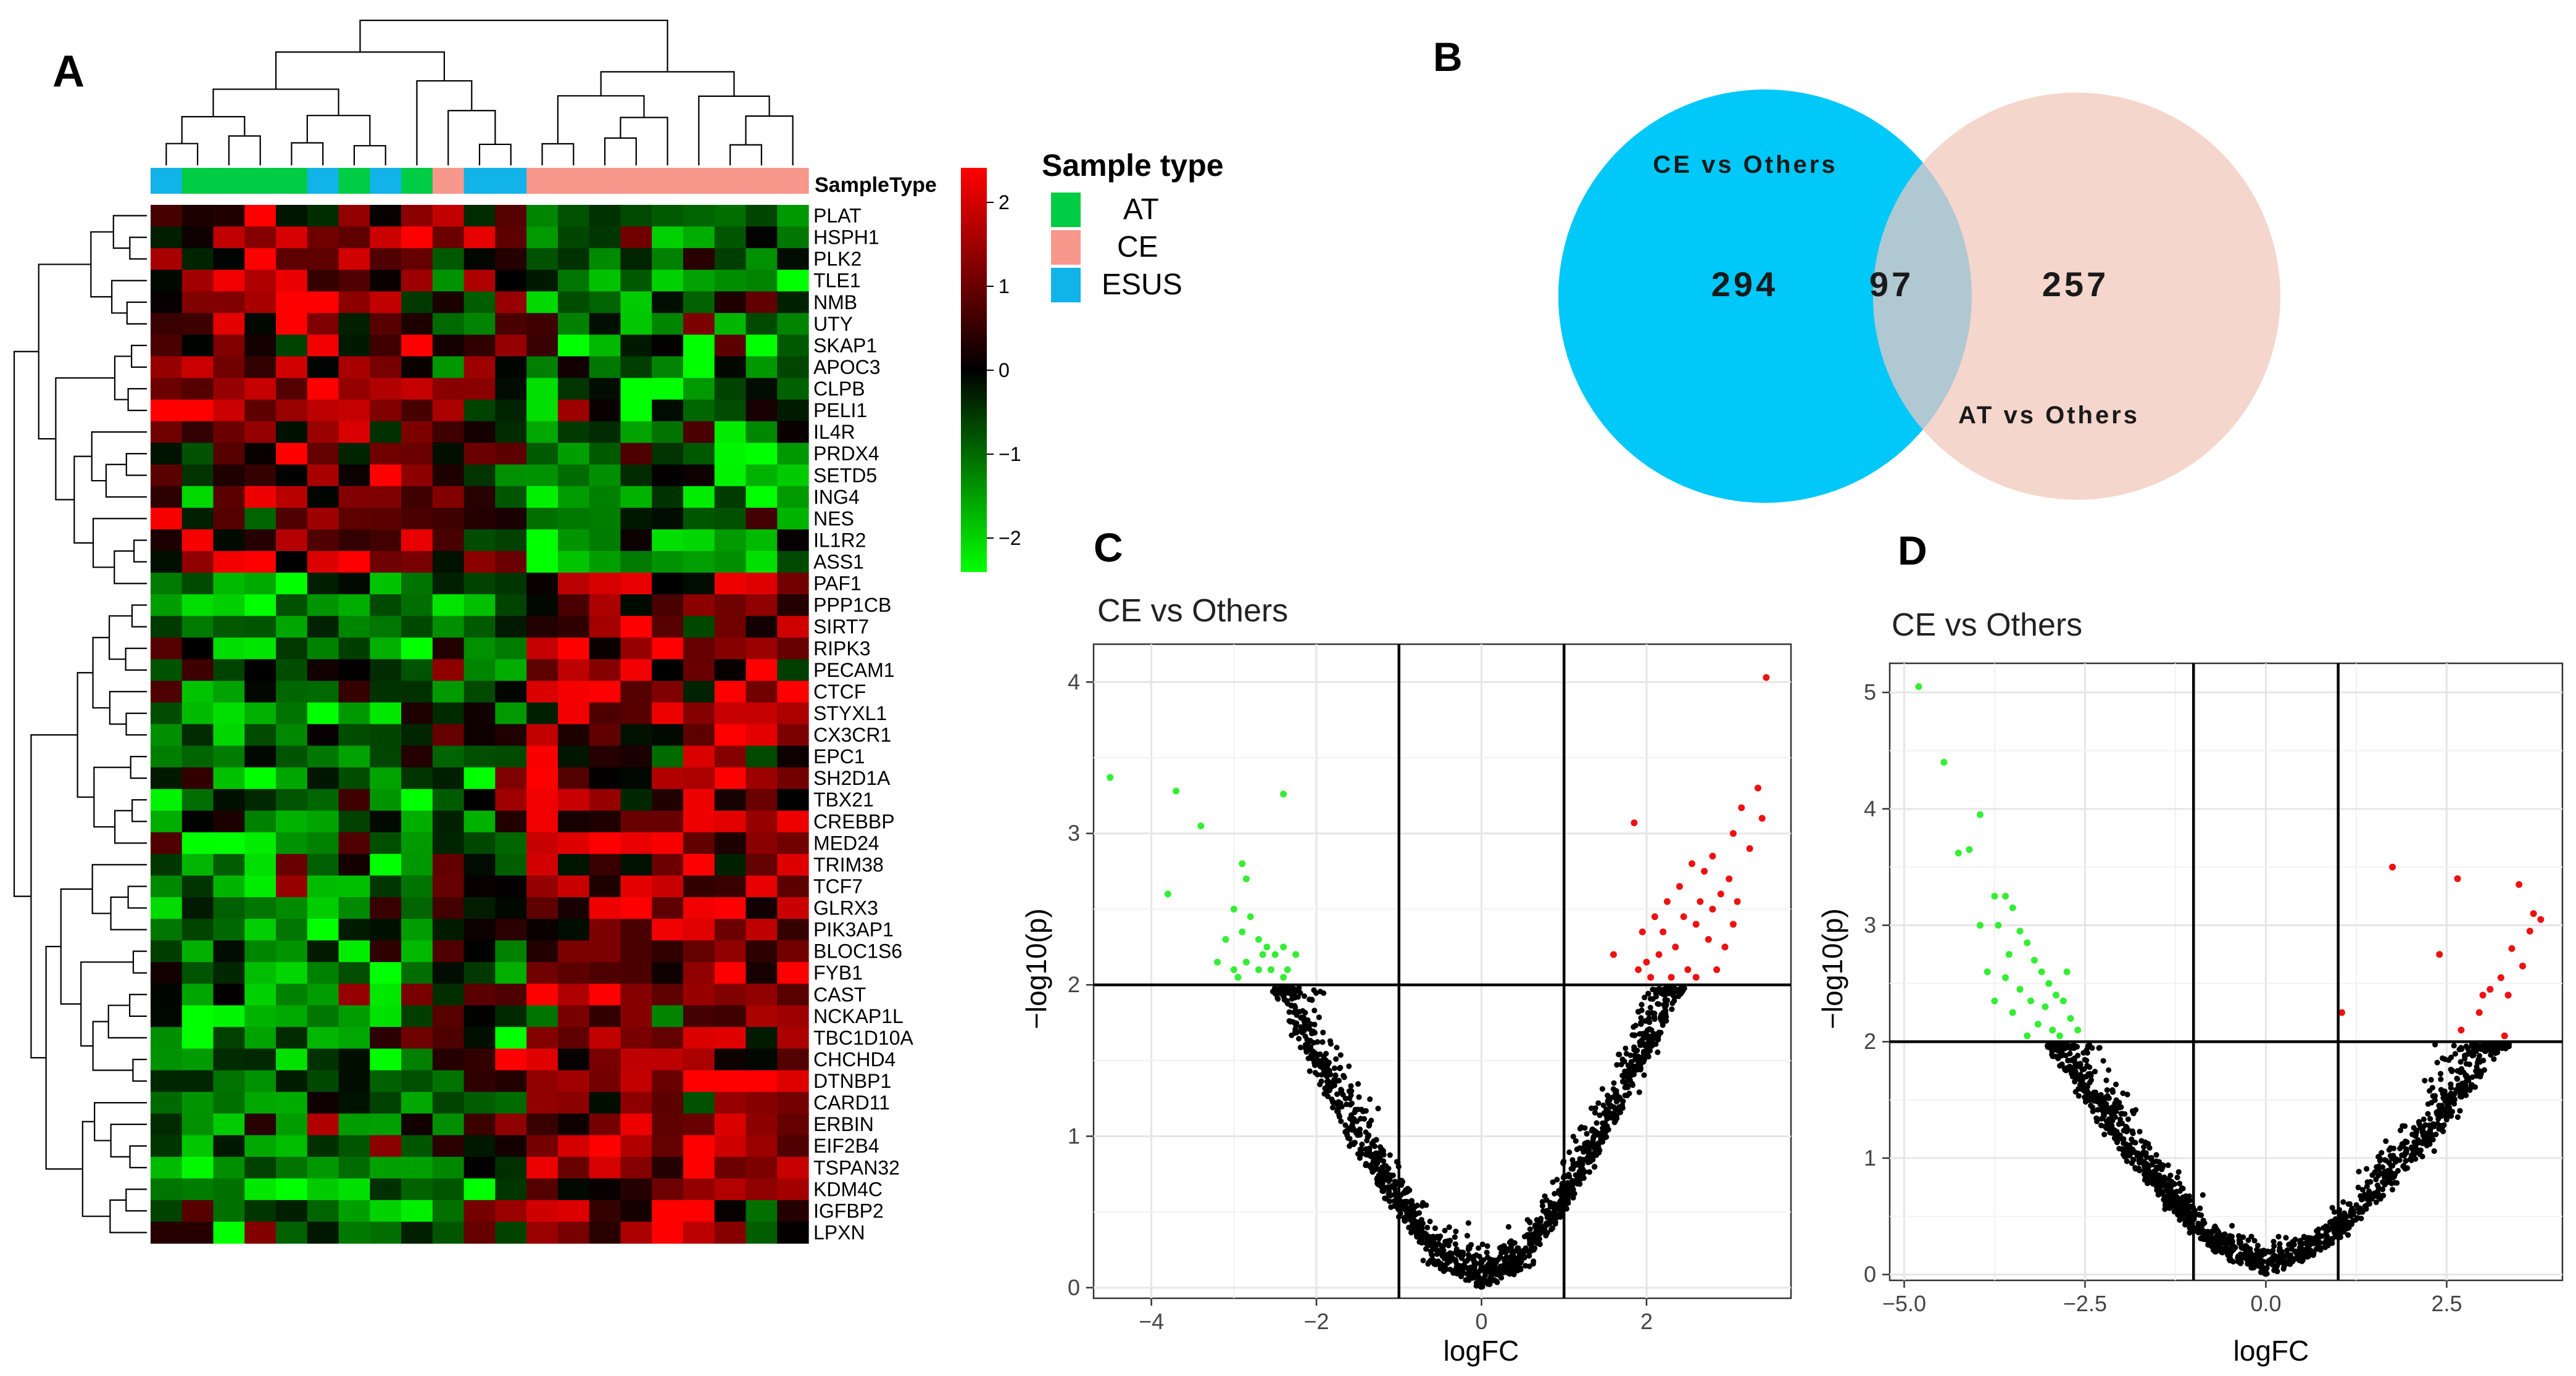 The width and height of the screenshot is (2576, 1376). I want to click on gene-label: TLE1, so click(836, 281).